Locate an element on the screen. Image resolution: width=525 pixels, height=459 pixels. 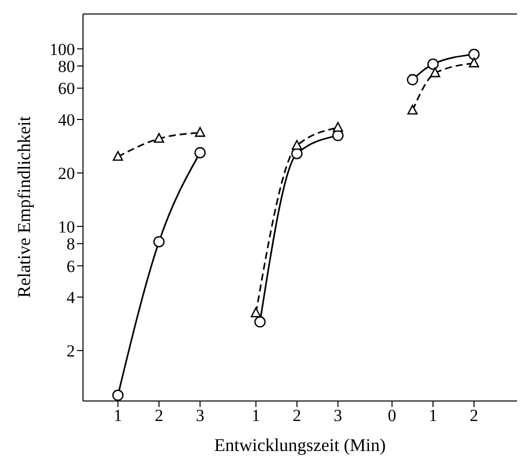
y-tick-label: 2 is located at coordinates (70, 351).